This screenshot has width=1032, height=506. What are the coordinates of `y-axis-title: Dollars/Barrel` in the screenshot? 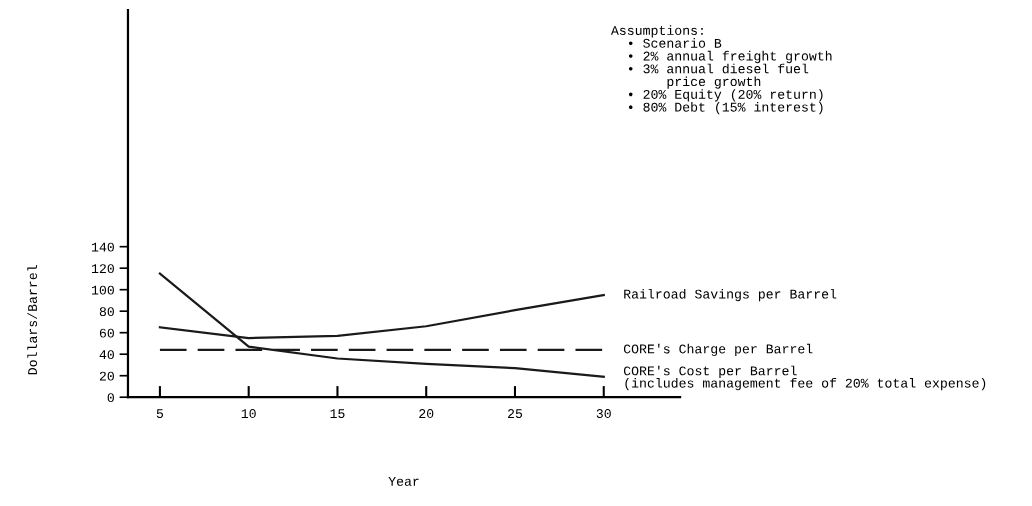 It's located at (32, 320).